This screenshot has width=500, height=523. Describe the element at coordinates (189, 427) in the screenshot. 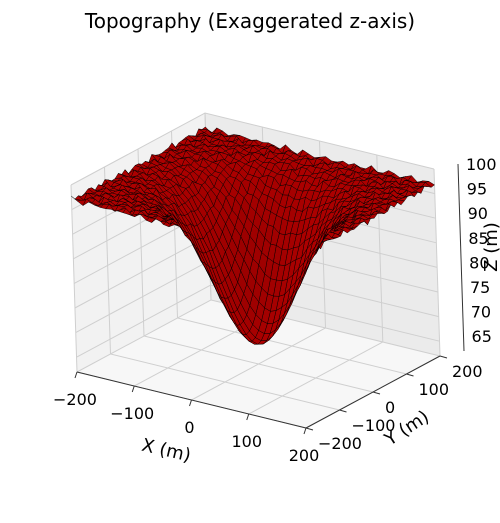

I see `x-tick-label: 0` at that location.